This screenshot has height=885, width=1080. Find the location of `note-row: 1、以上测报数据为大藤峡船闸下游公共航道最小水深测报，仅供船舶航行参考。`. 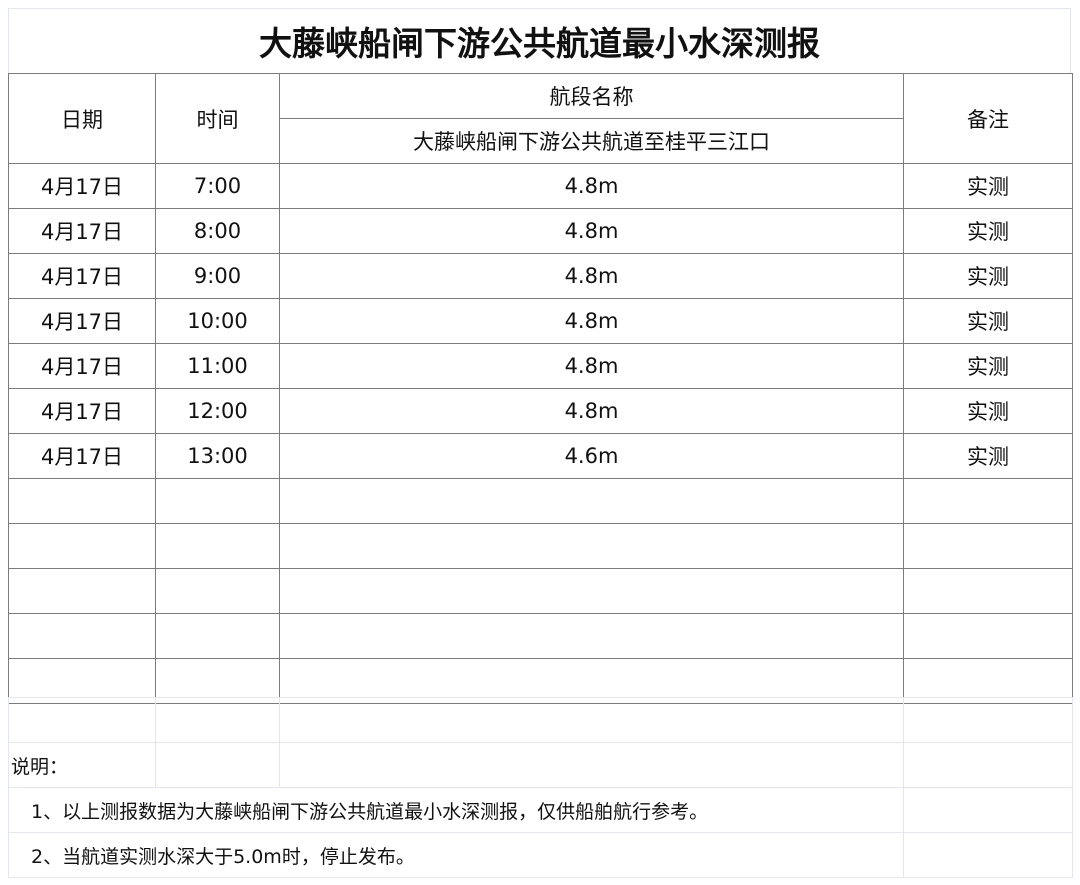

note-row: 1、以上测报数据为大藤峡船闸下游公共航道最小水深测报，仅供船舶航行参考。 is located at coordinates (540, 810).